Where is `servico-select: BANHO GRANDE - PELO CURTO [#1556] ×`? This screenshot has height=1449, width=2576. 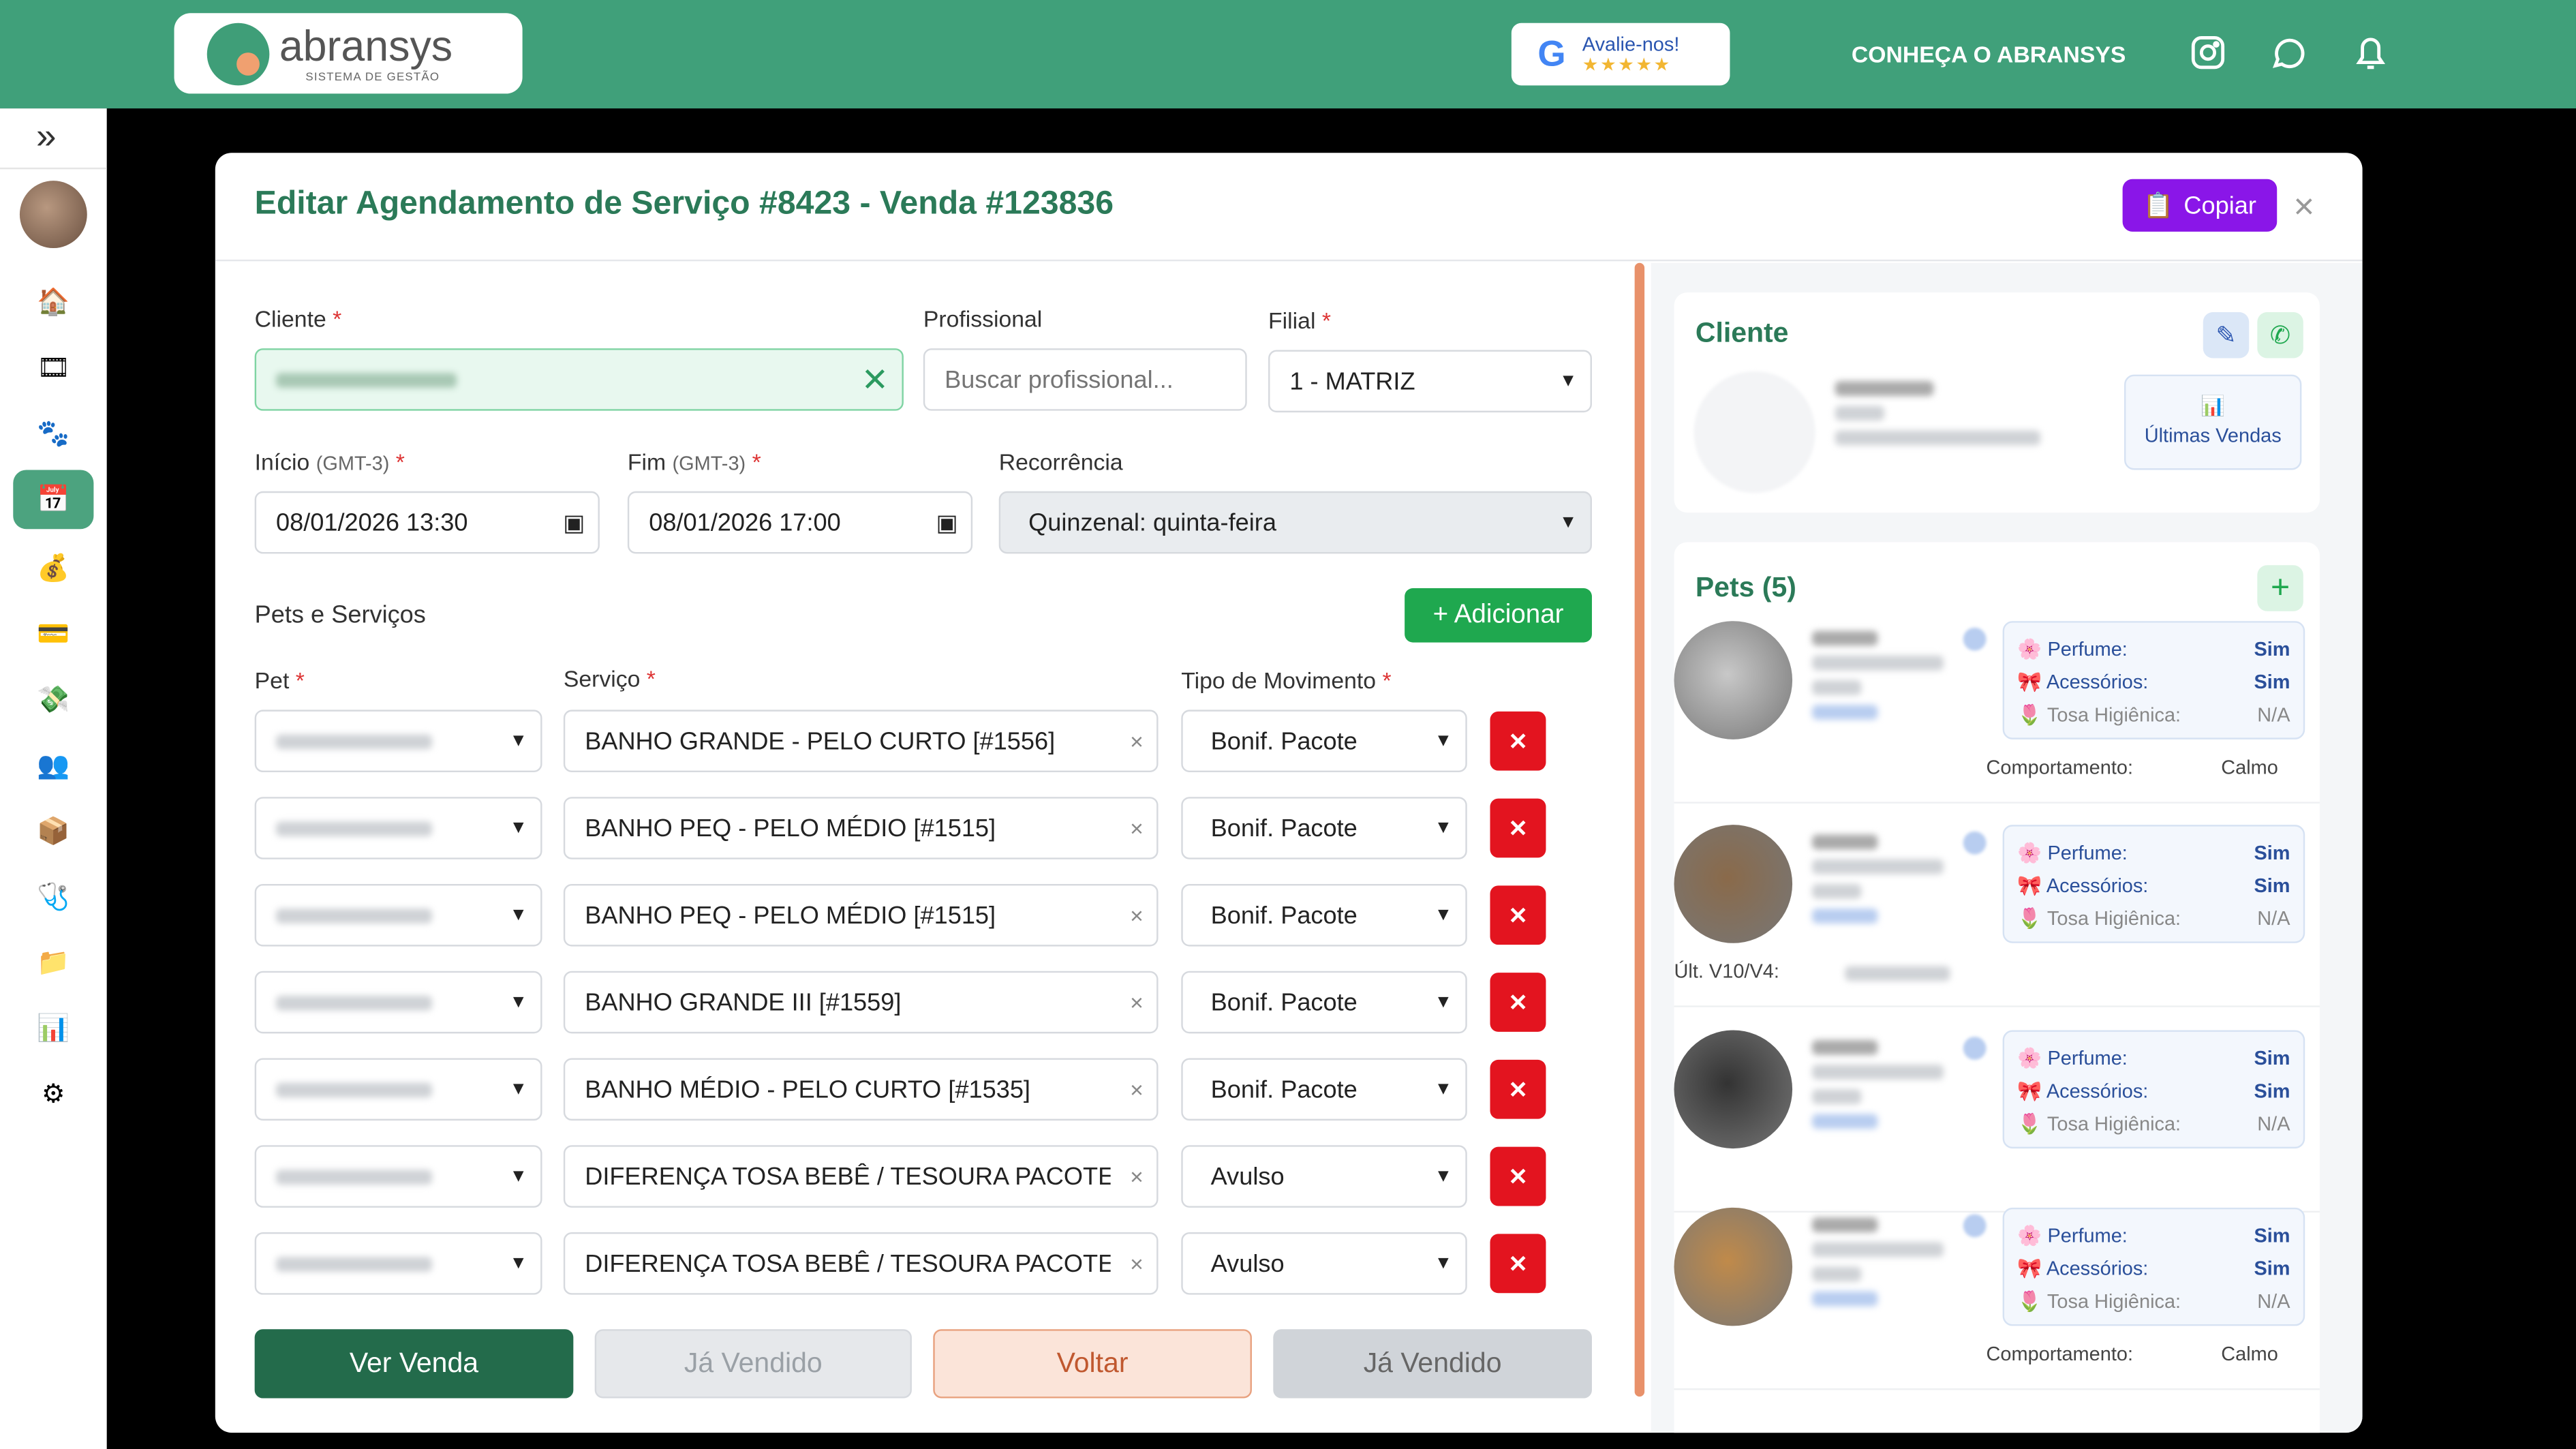
servico-select: BANHO GRANDE - PELO CURTO [#1556] × is located at coordinates (861, 741).